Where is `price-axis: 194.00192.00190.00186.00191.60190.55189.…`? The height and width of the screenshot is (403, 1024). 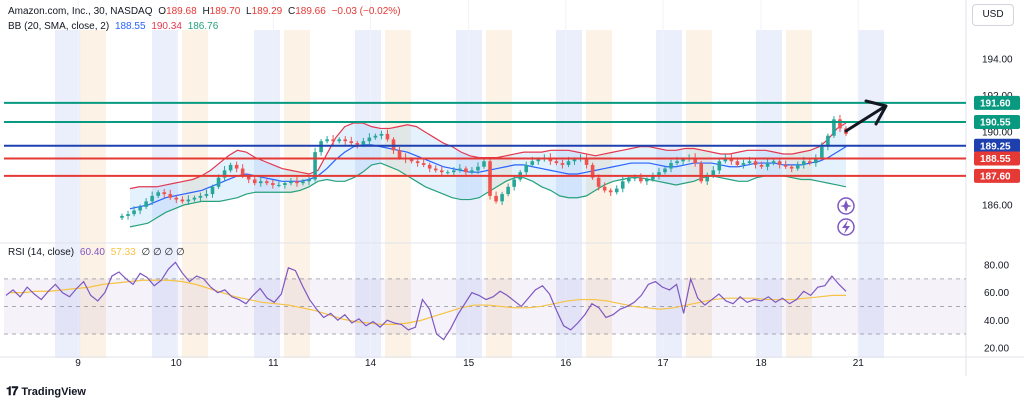
price-axis: 194.00192.00190.00186.00191.60190.55189.… is located at coordinates (997, 133).